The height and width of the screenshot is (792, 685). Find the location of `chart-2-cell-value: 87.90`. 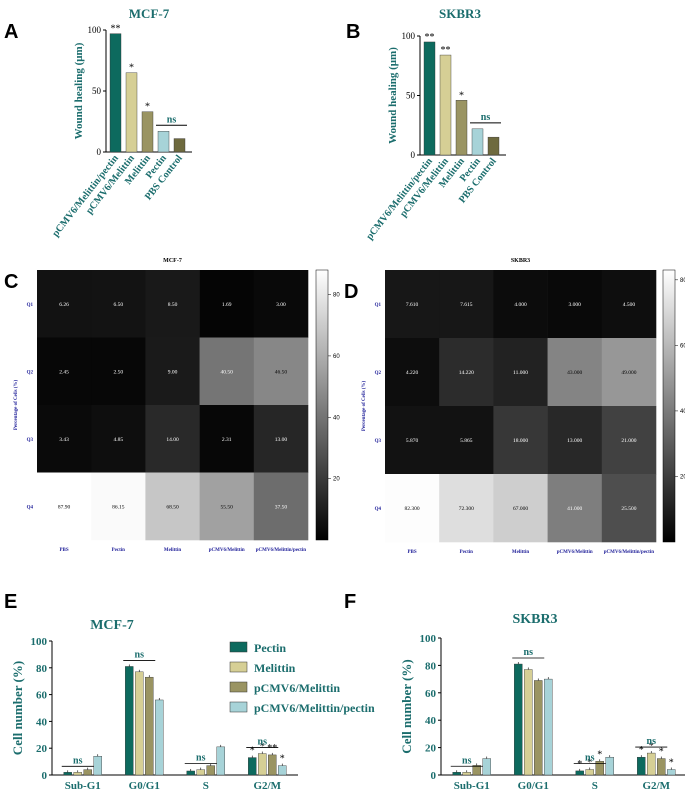

chart-2-cell-value: 87.90 is located at coordinates (64, 507).